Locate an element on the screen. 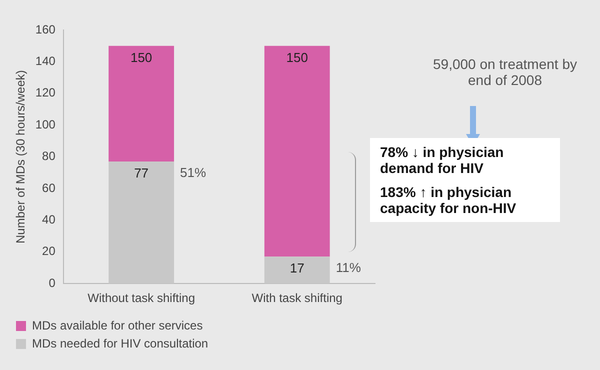 The width and height of the screenshot is (600, 370). y-tick-label: 160 is located at coordinates (45, 29).